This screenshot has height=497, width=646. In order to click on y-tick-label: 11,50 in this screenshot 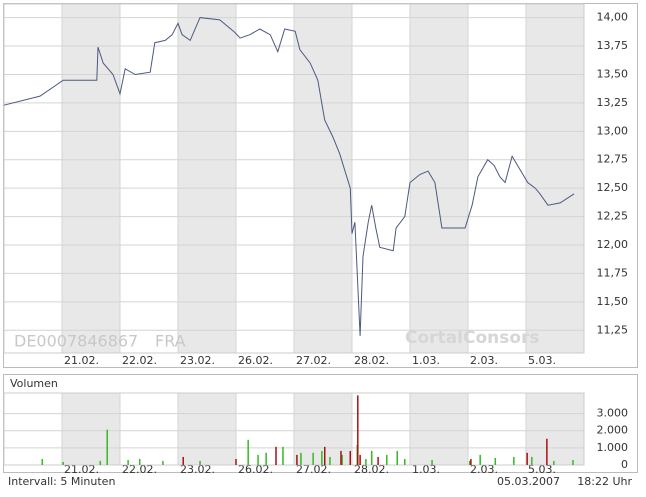, I will do `click(613, 301)`.